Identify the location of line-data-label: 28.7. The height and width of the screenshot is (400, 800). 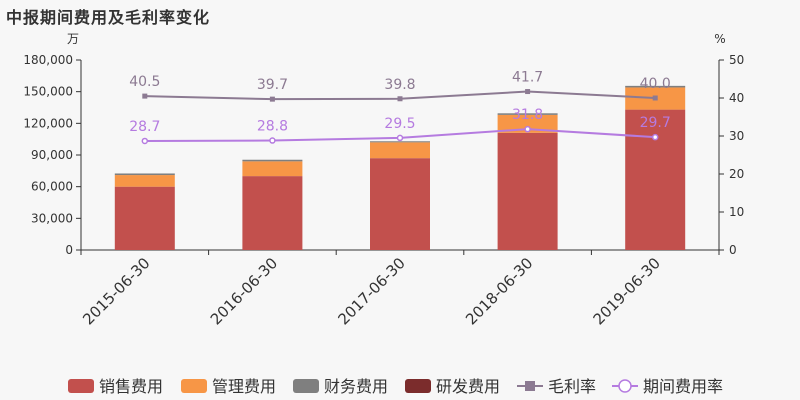
(144, 127).